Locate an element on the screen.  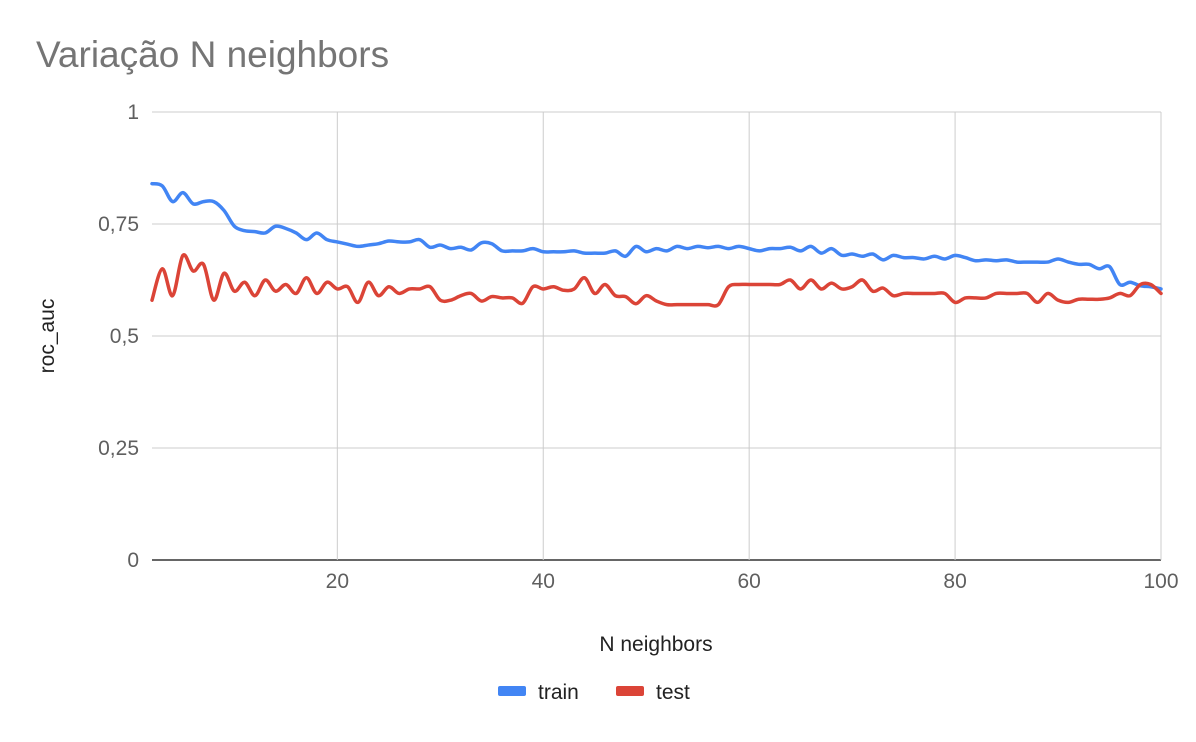
x-tick-label: 40 is located at coordinates (543, 581).